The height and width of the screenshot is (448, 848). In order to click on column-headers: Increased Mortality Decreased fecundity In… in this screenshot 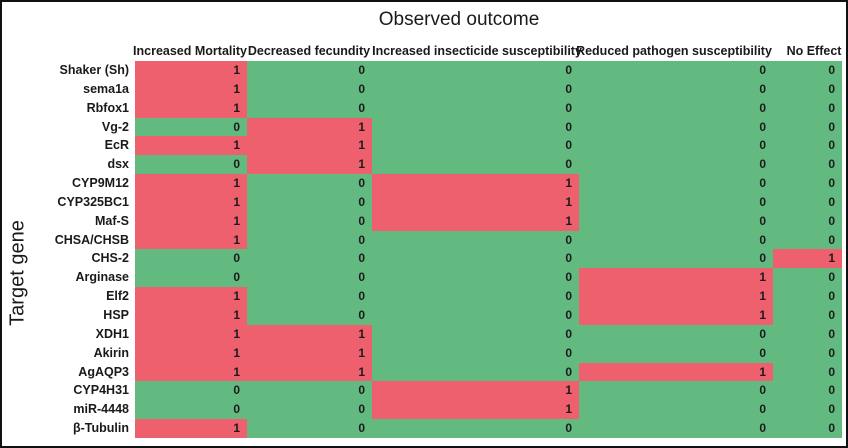, I will do `click(424, 51)`.